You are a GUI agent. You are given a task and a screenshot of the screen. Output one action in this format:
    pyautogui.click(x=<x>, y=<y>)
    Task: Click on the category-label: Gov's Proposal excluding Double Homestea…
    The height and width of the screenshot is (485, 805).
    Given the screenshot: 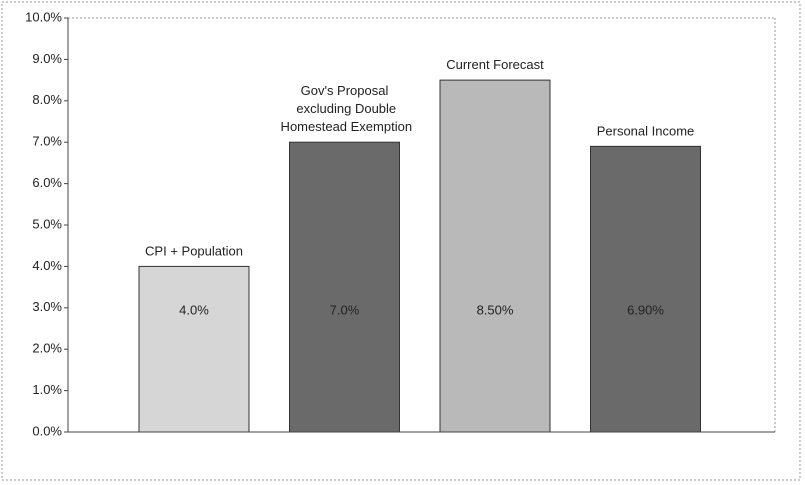 What is the action you would take?
    pyautogui.click(x=344, y=109)
    